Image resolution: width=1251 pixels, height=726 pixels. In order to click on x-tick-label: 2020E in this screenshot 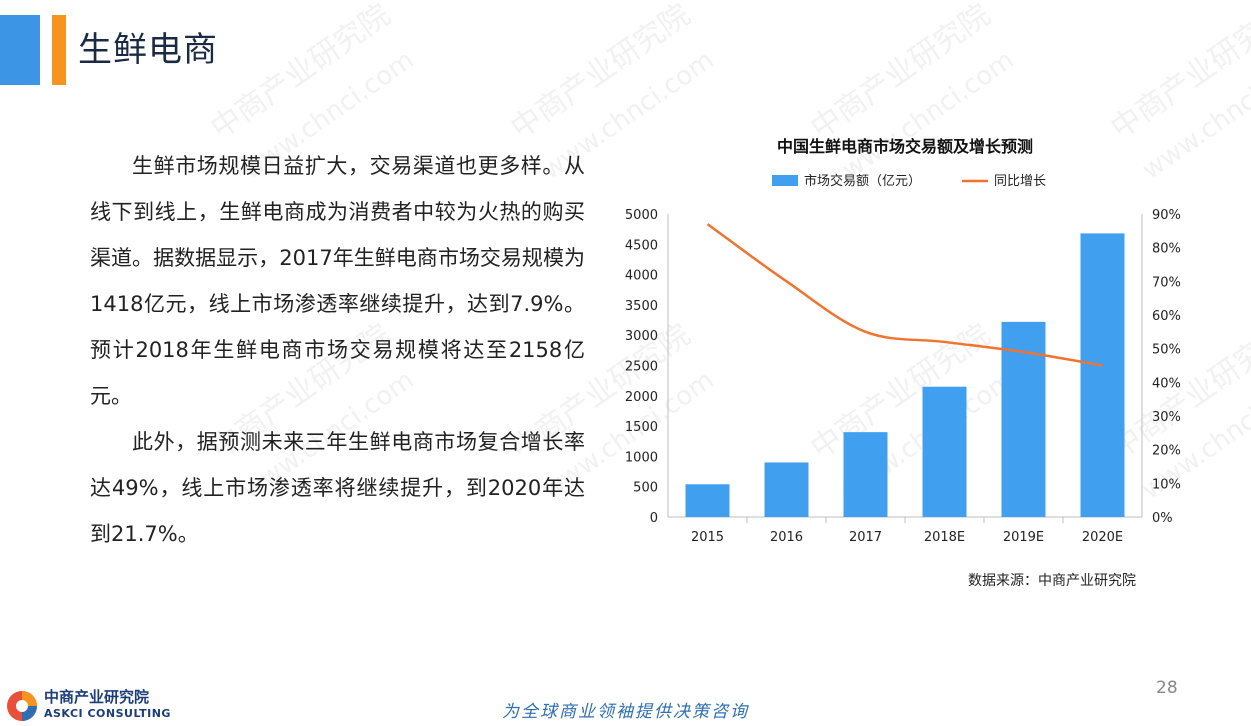, I will do `click(1102, 537)`.